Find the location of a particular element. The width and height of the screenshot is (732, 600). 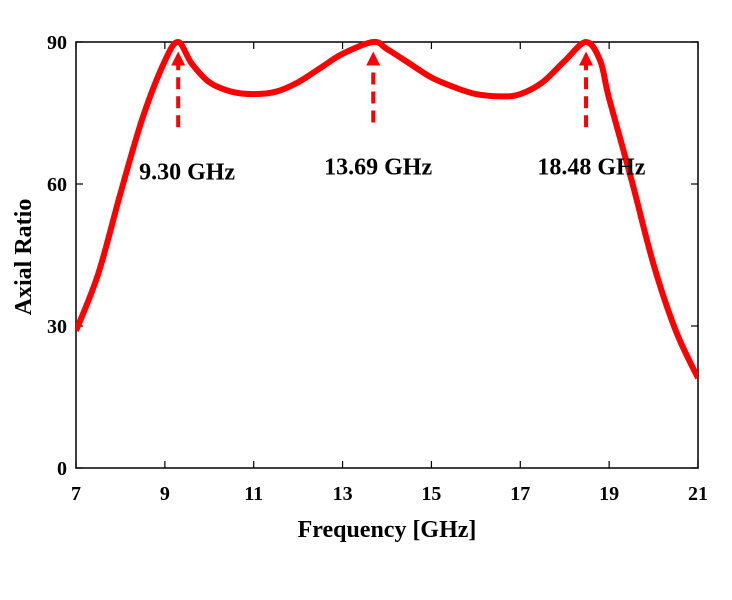

x-tick-label: 7 is located at coordinates (76, 494).